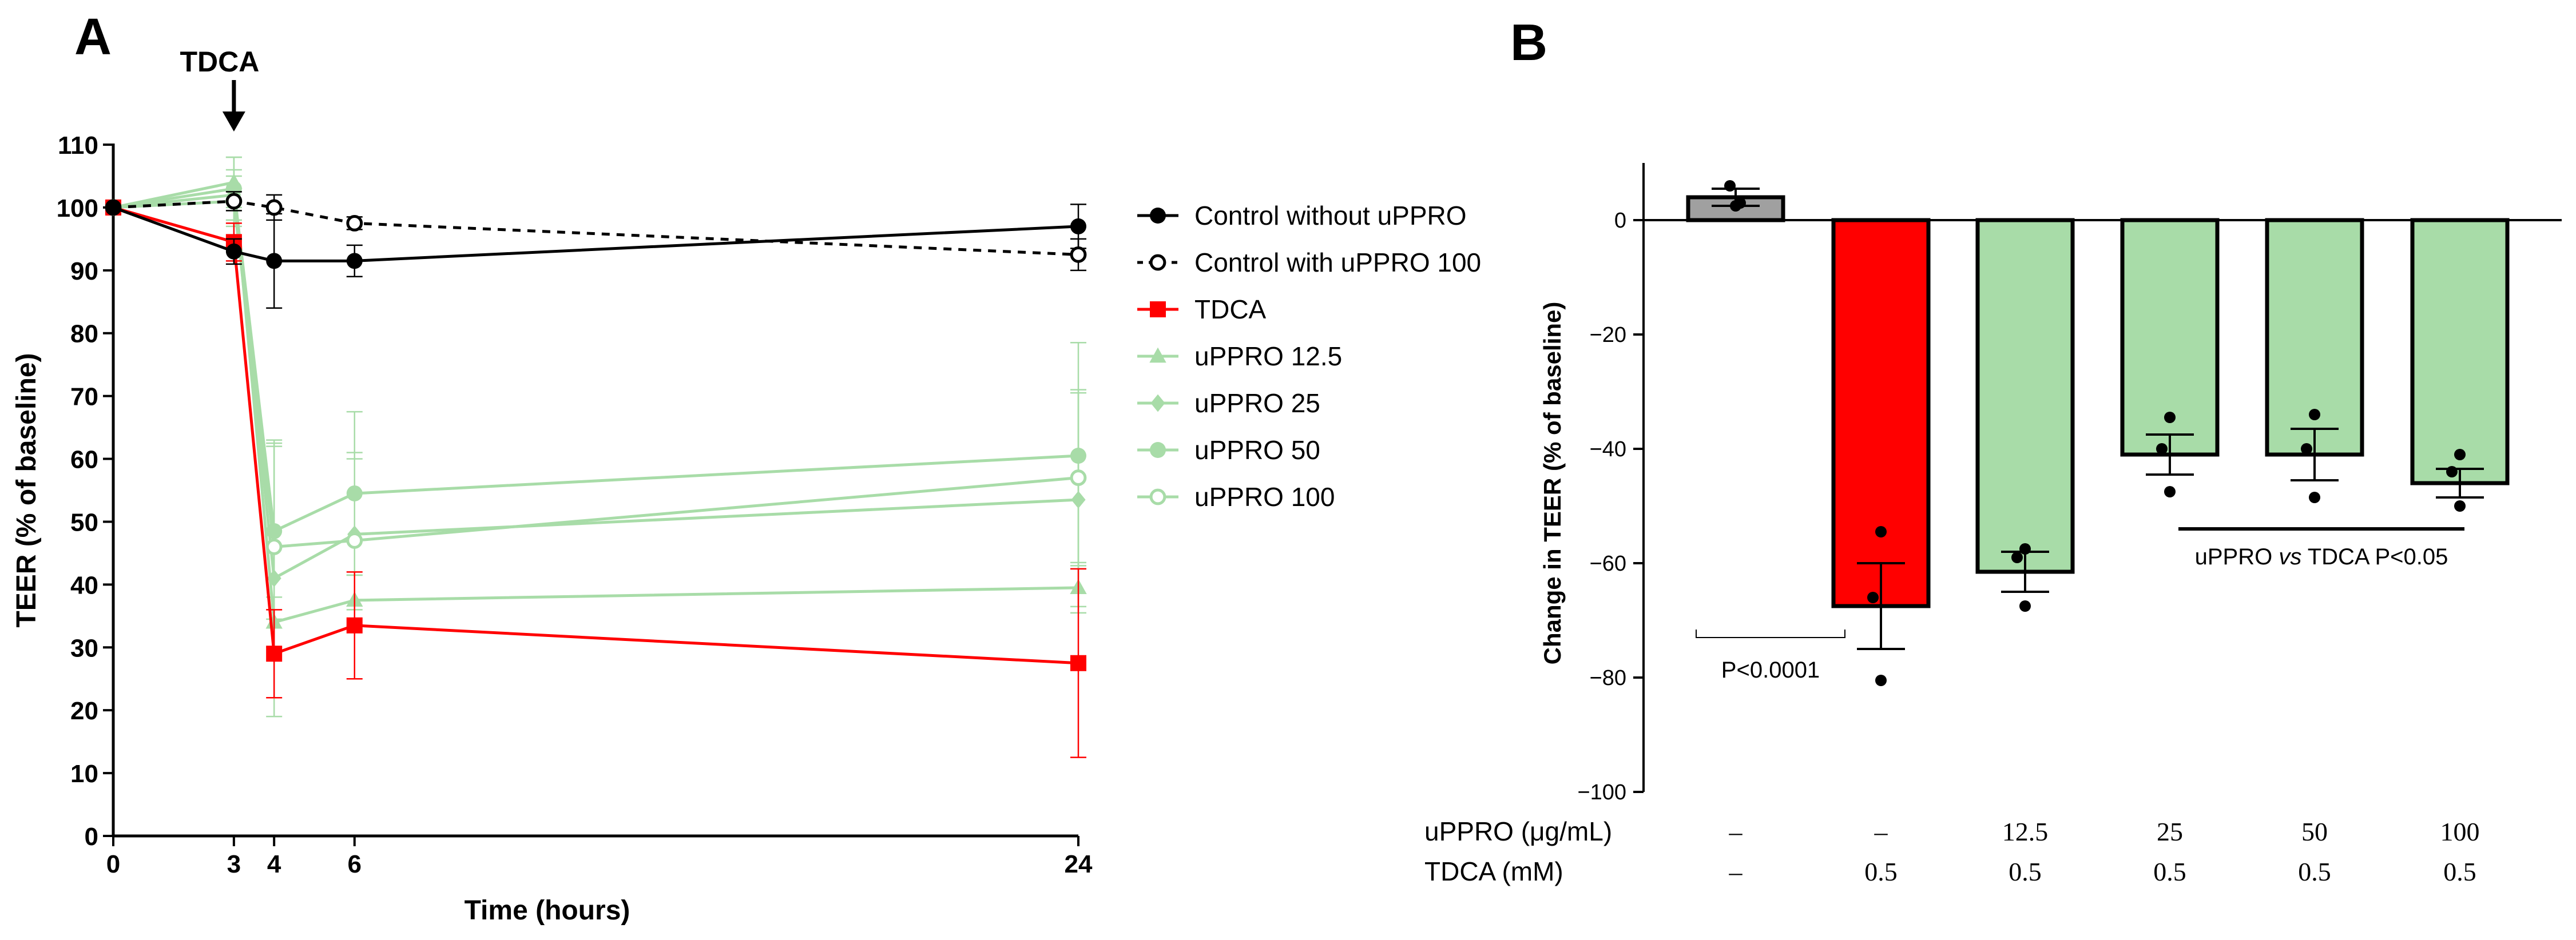 This screenshot has height=940, width=2576. I want to click on a-y-tick-label: 60, so click(84, 460).